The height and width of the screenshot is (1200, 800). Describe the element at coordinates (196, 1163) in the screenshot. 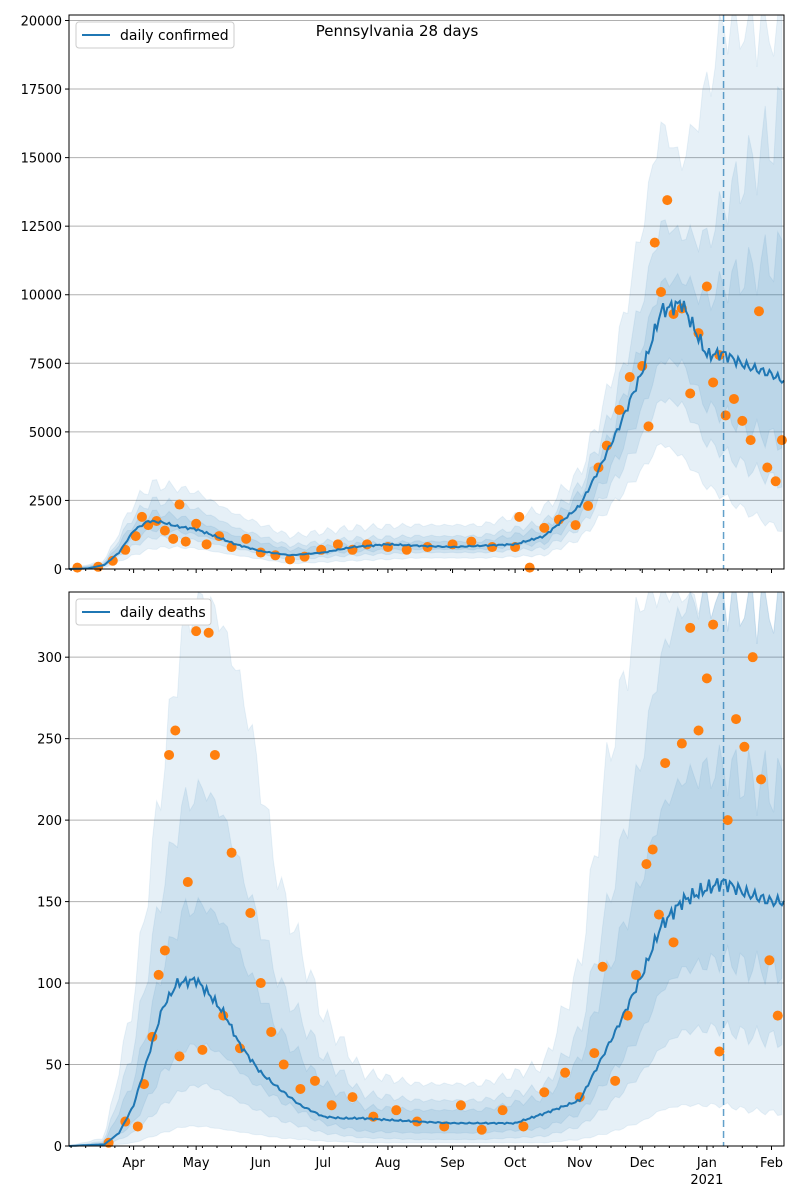

I see `x-tick-label: May` at that location.